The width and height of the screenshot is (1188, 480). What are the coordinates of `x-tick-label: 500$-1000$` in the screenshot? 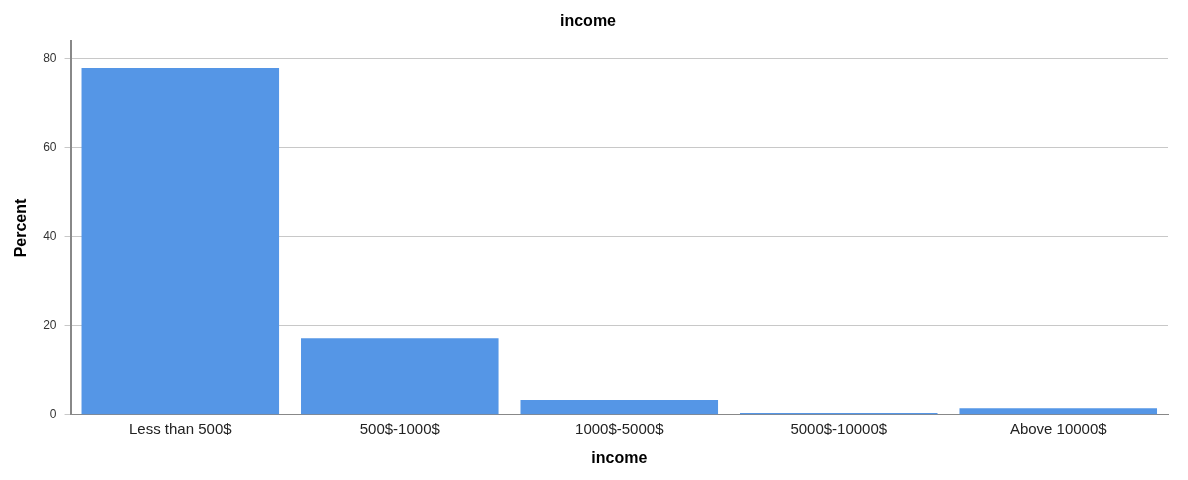 It's located at (400, 428).